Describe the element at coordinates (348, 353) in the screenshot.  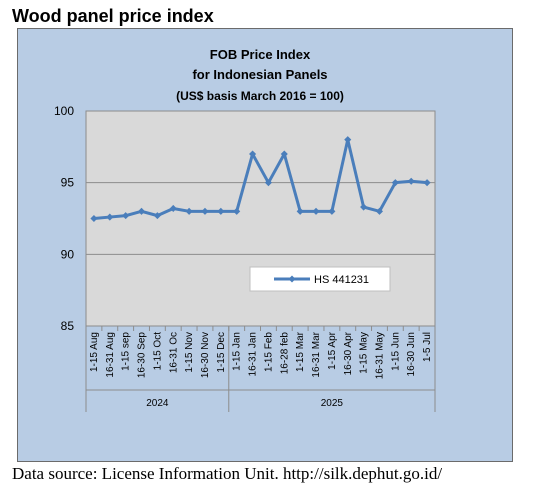
I see `x-tick-label: 16-30 Apr` at that location.